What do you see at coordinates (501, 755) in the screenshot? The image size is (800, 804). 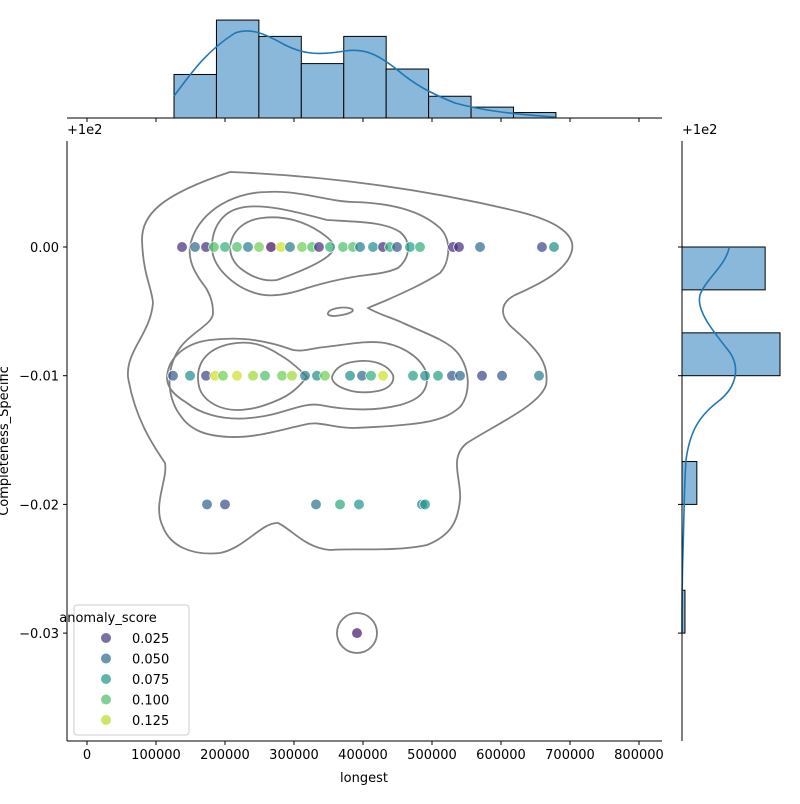 I see `x-tick-label: 600000` at bounding box center [501, 755].